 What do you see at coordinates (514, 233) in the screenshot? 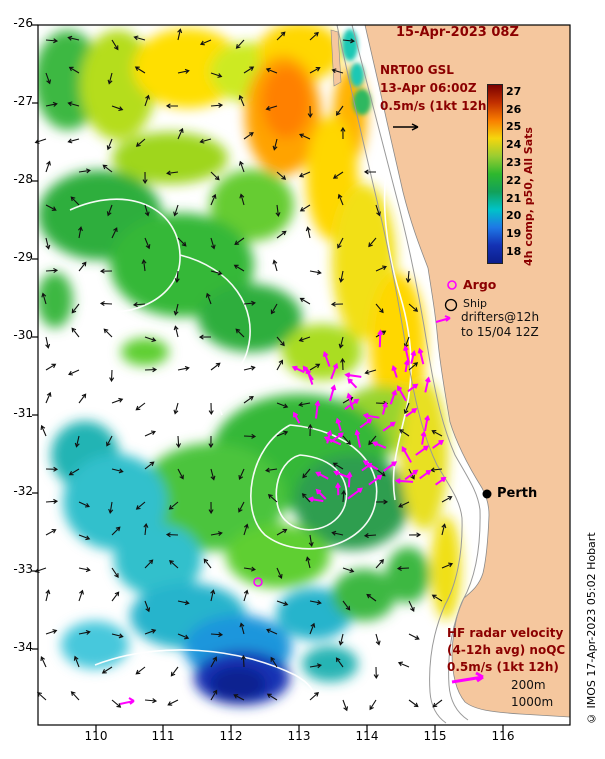
I see `colorbar-tick-label: 19` at bounding box center [514, 233].